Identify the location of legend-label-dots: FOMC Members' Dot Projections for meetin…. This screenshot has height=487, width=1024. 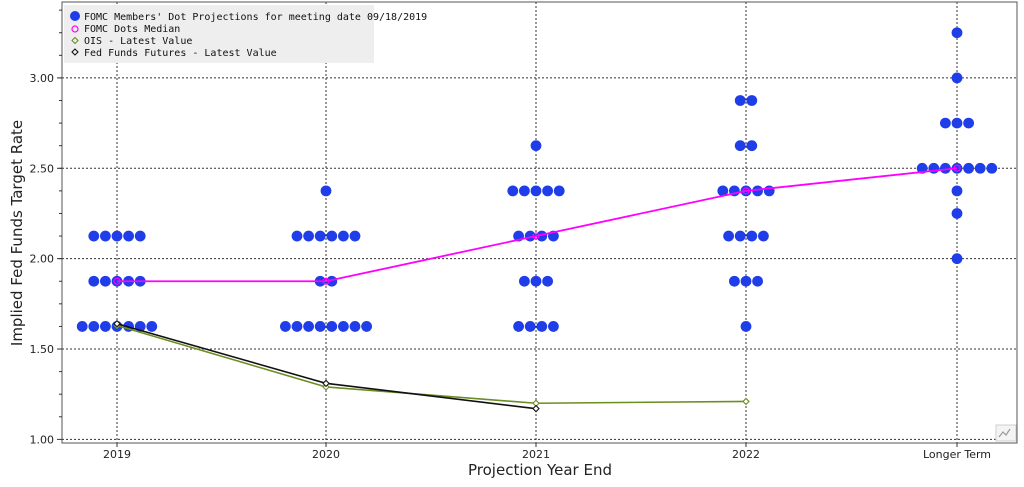
(255, 17).